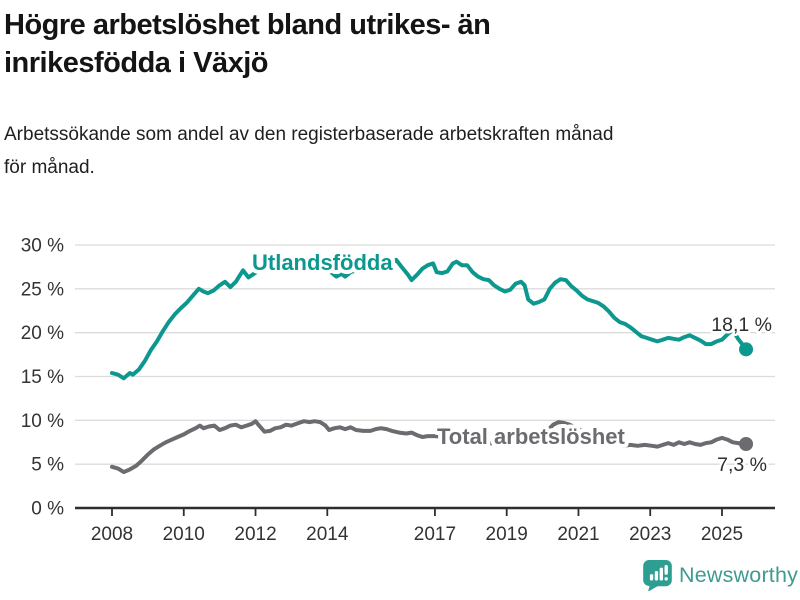 The image size is (800, 600). Describe the element at coordinates (746, 349) in the screenshot. I see `end-dot-utlandsf-dda` at that location.